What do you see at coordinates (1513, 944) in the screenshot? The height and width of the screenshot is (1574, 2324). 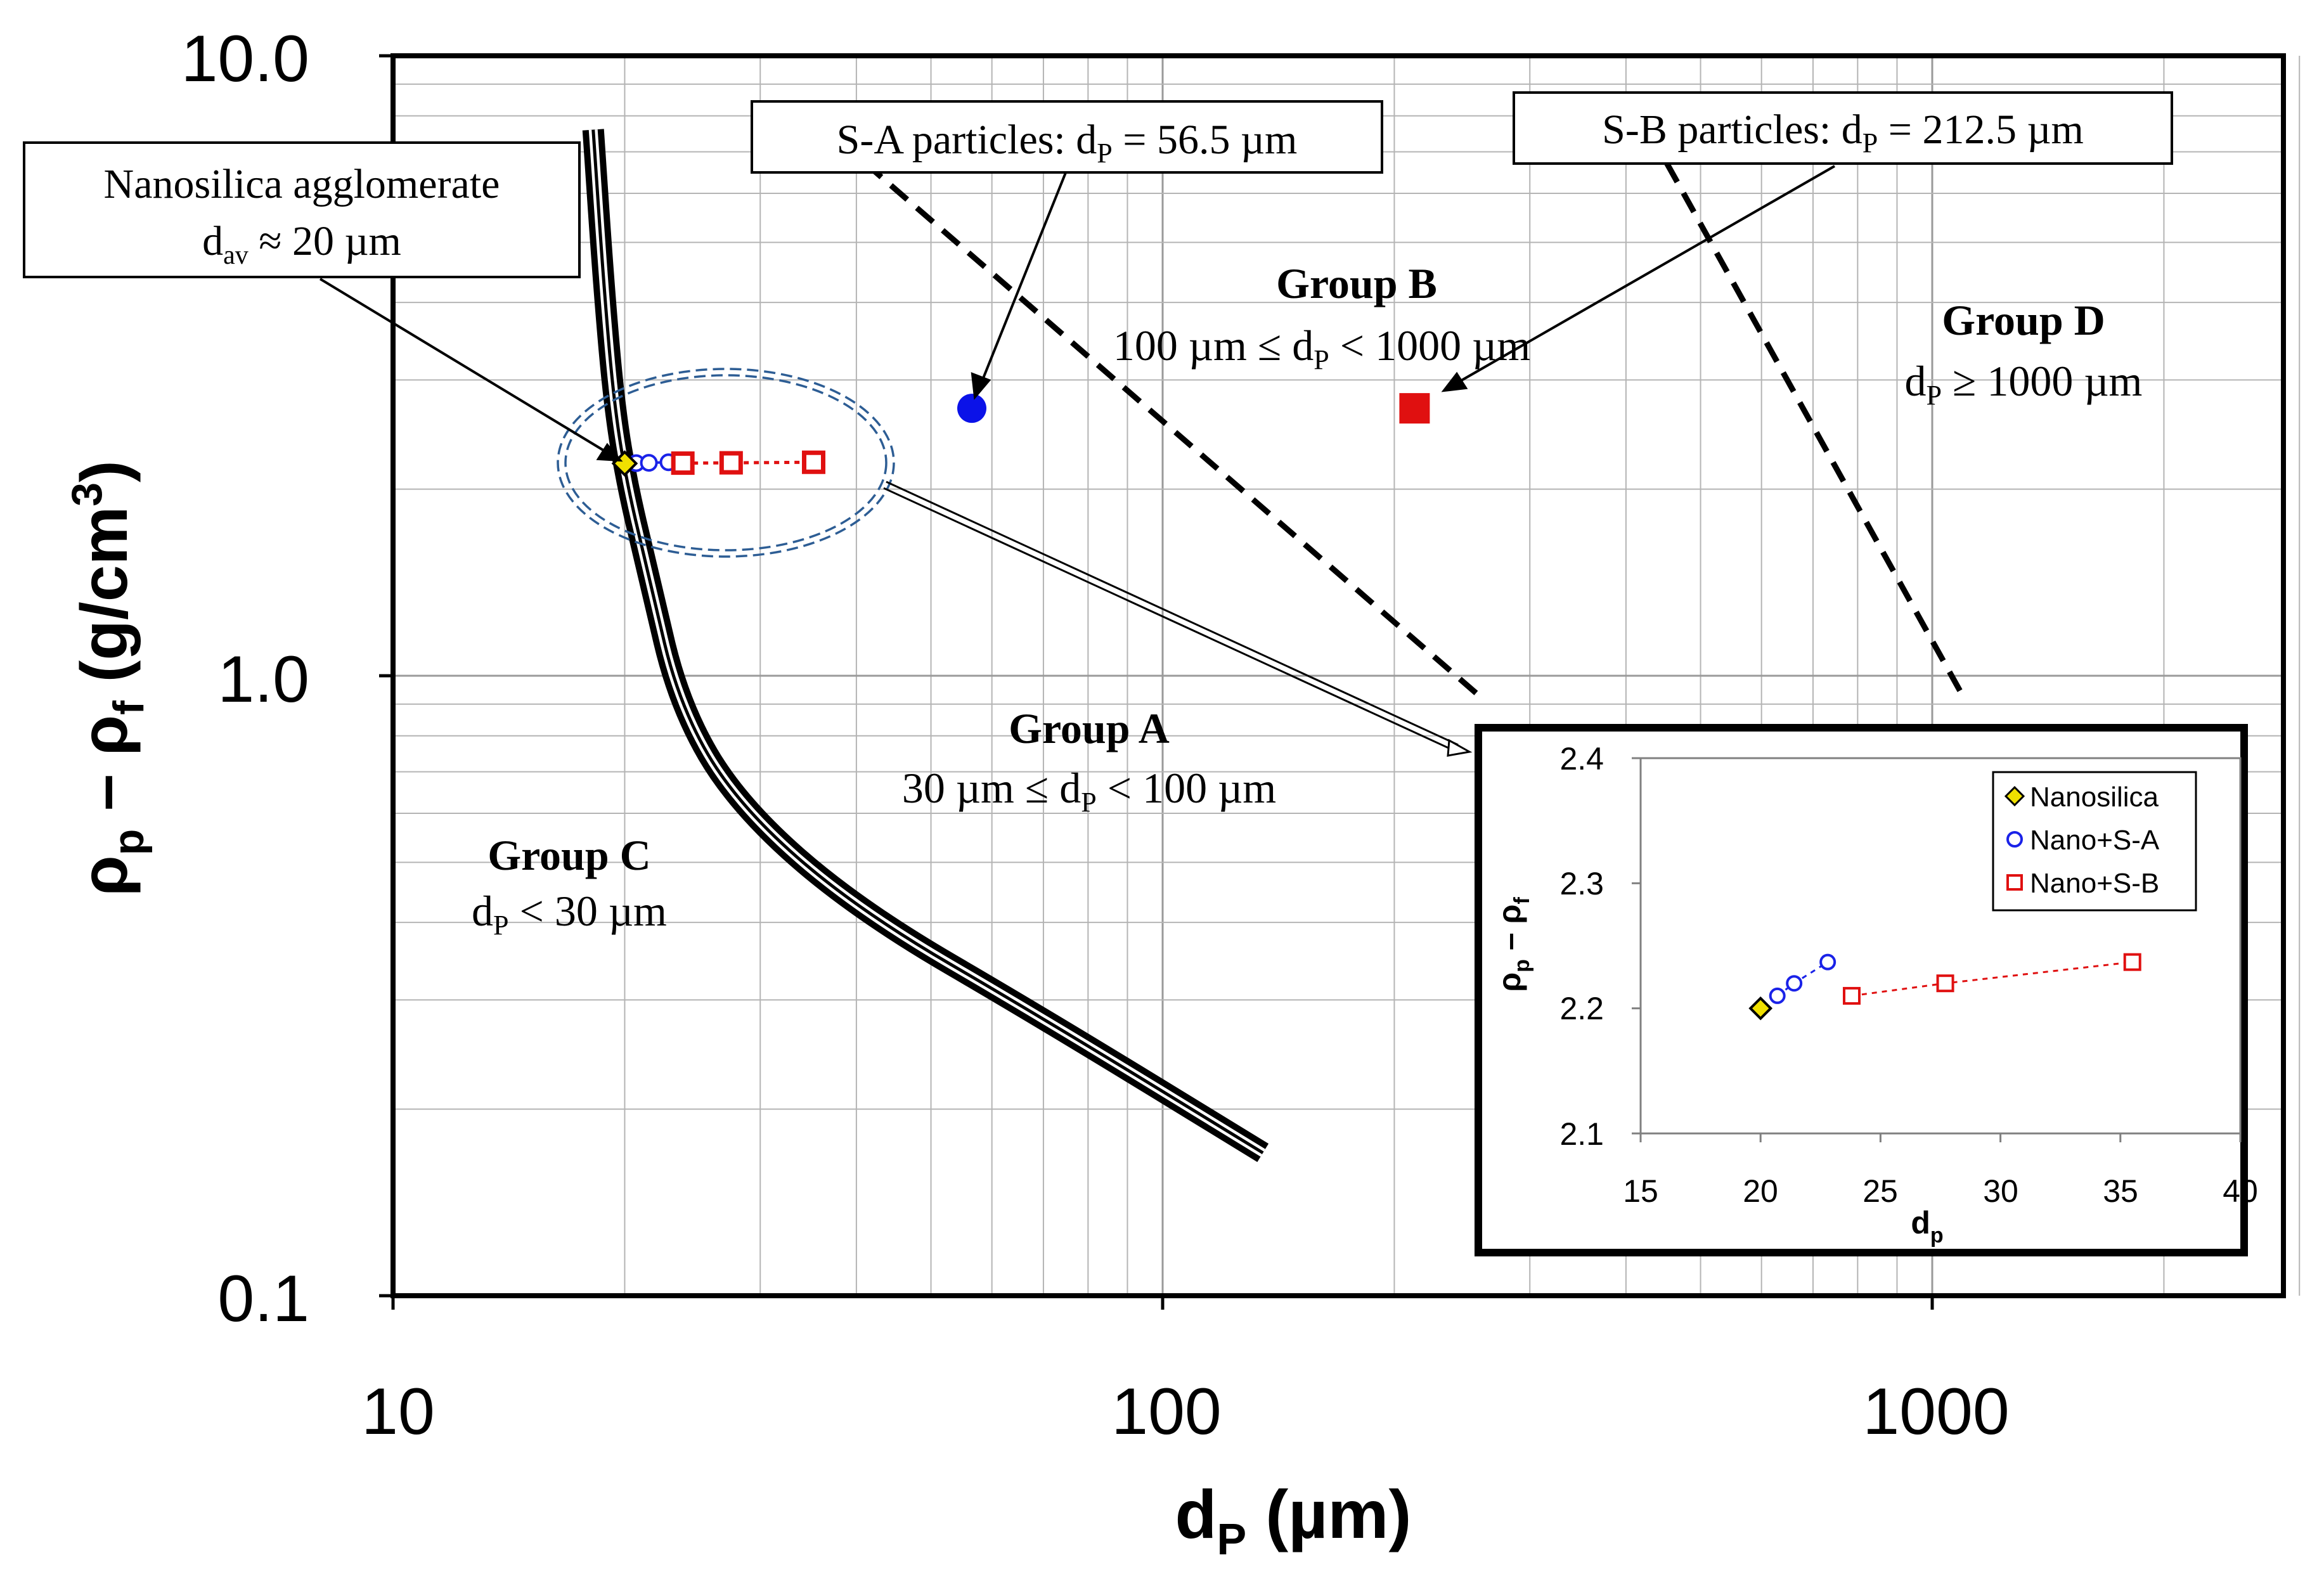 I see `inset-y-axis-title: ρp – ρf` at bounding box center [1513, 944].